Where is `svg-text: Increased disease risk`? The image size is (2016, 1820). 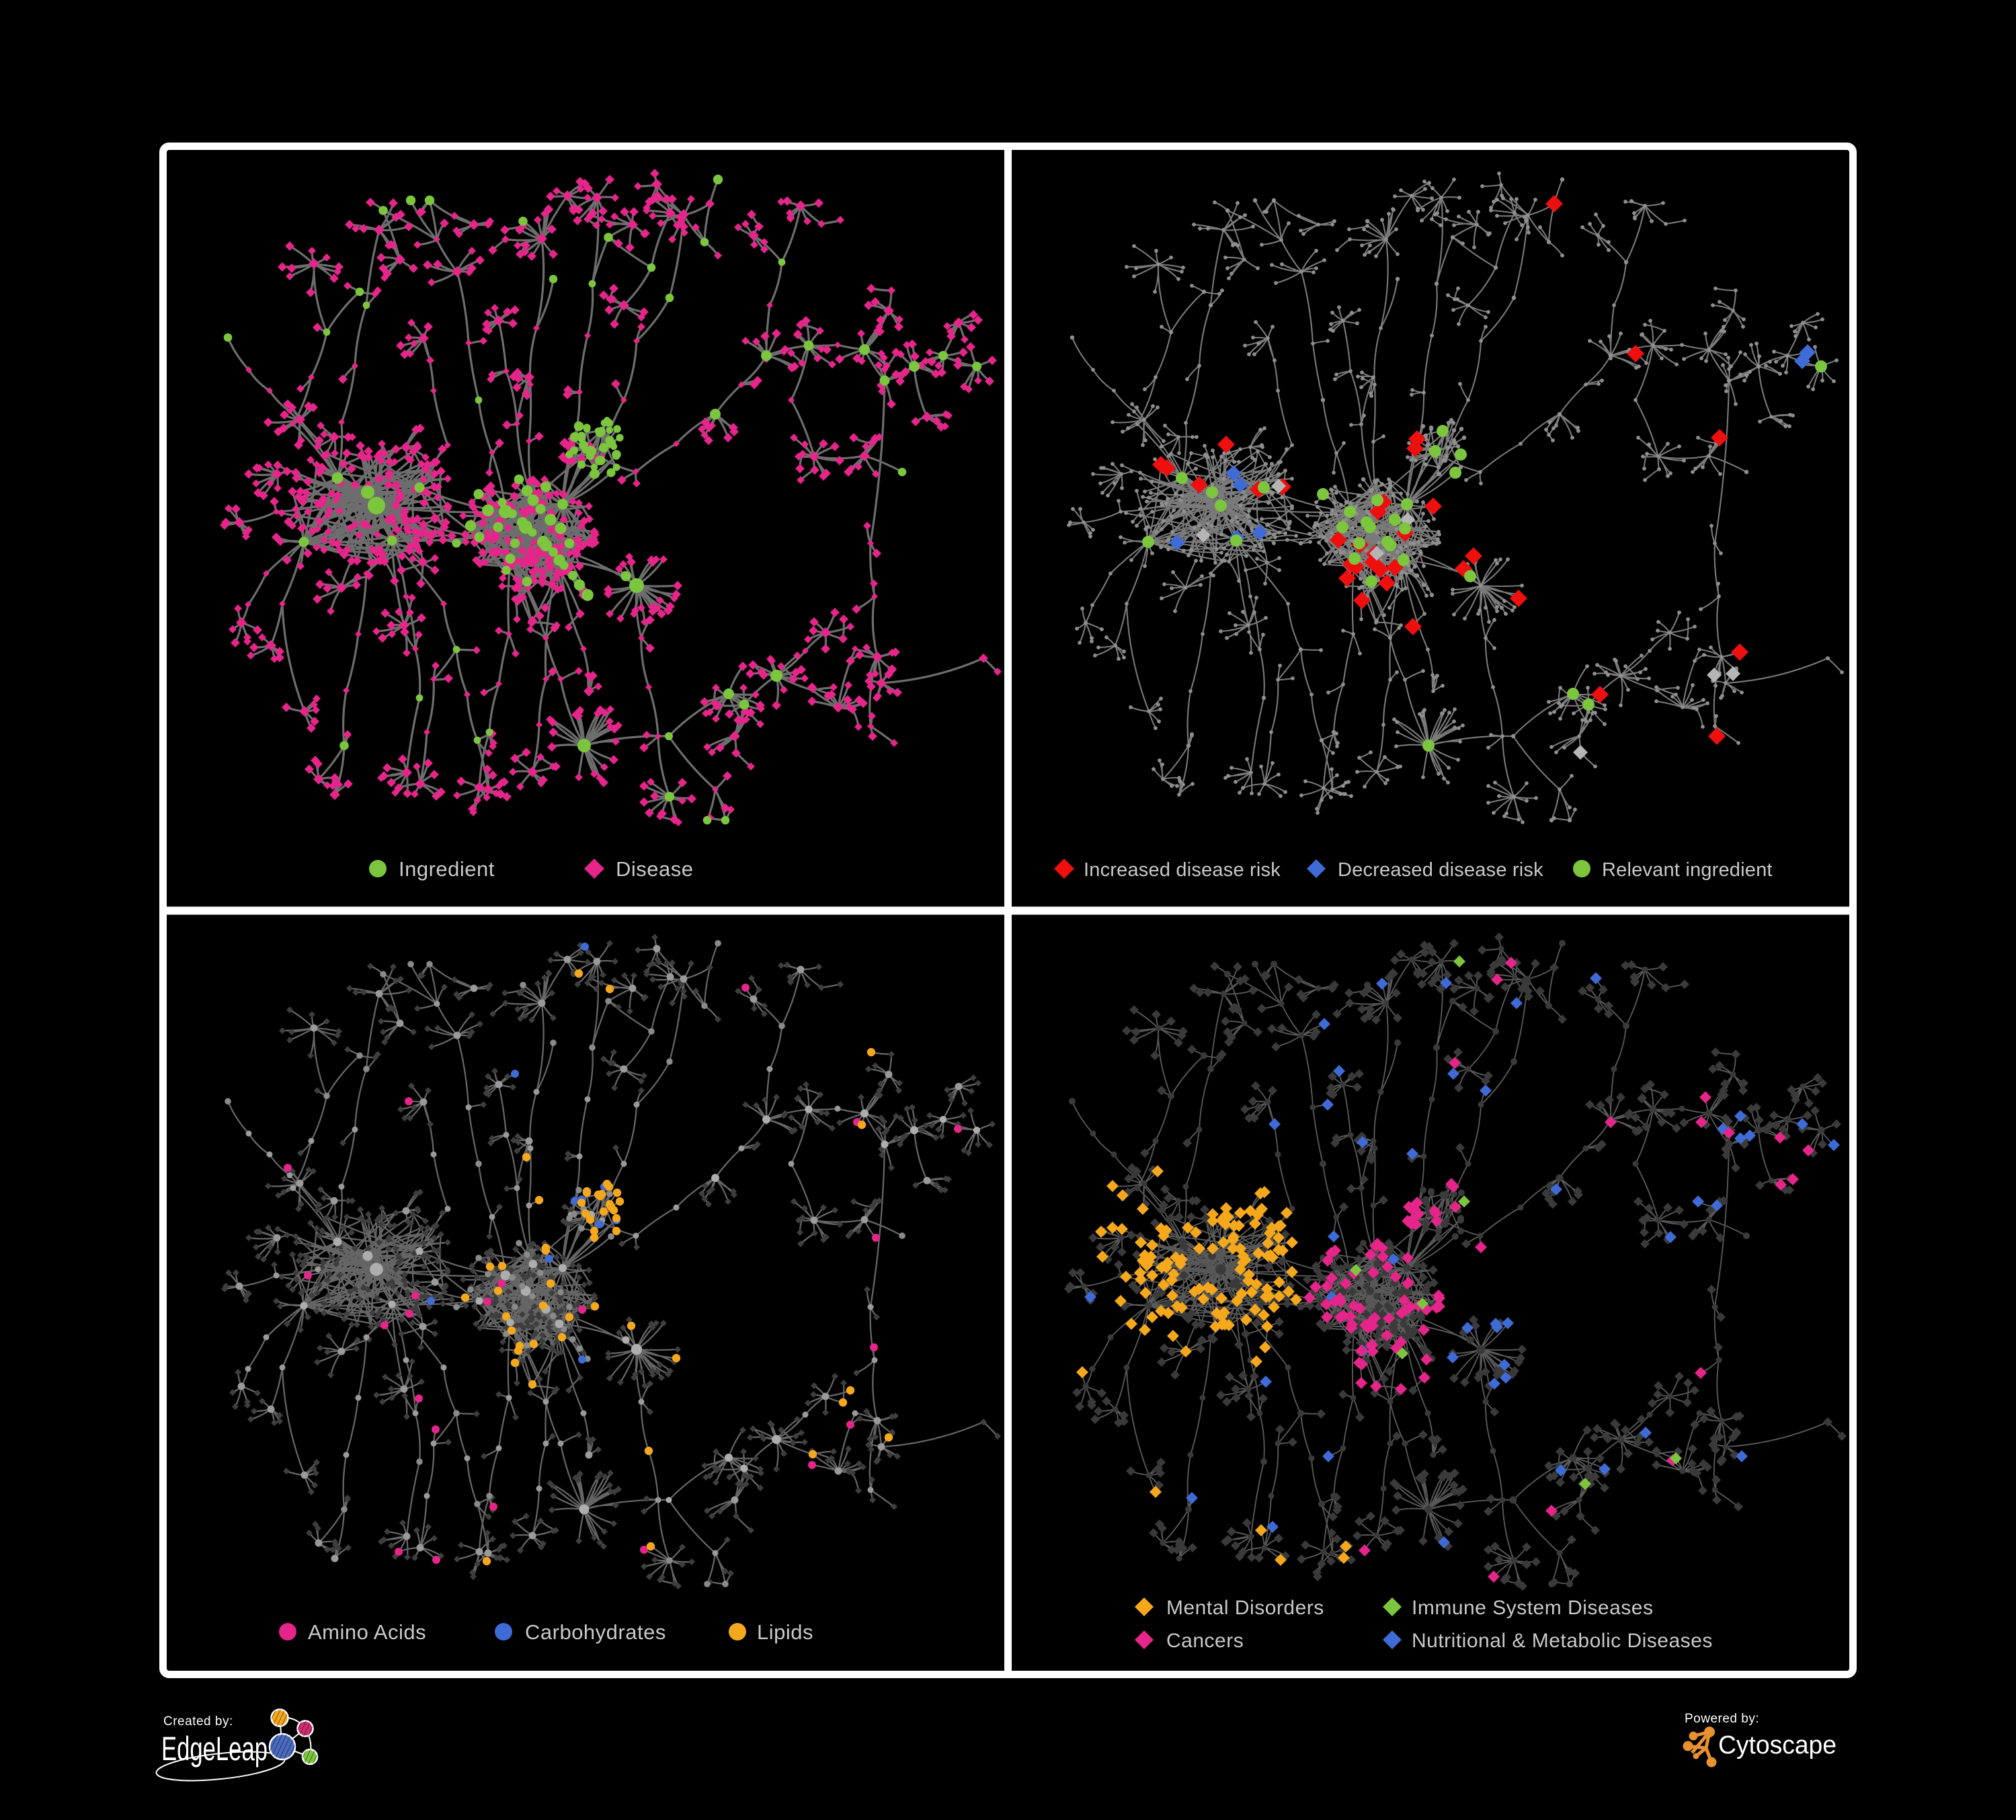 svg-text: Increased disease risk is located at coordinates (1182, 870).